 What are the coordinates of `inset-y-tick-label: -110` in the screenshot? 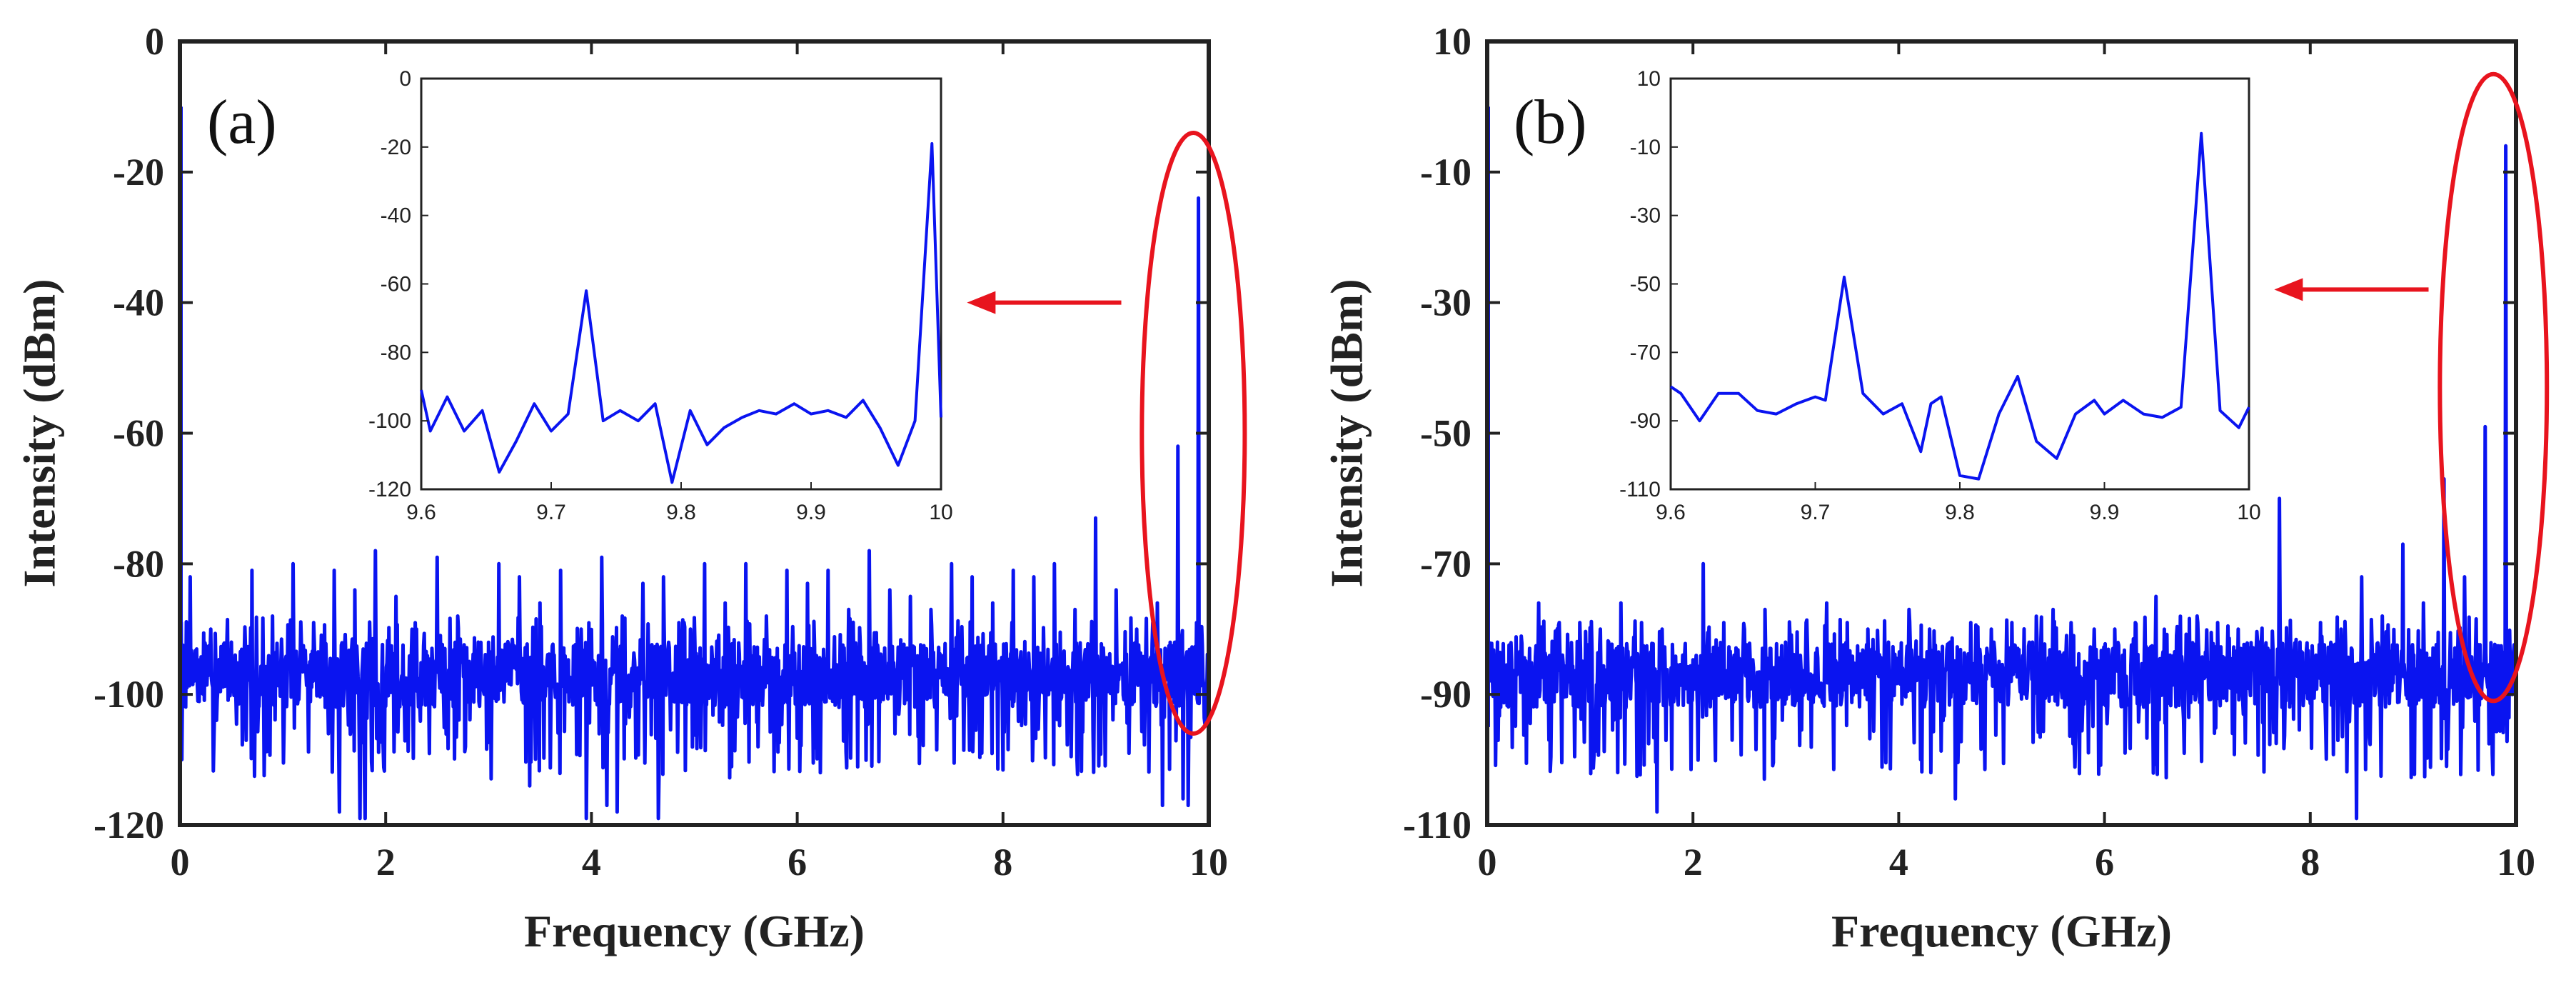 It's located at (1640, 489).